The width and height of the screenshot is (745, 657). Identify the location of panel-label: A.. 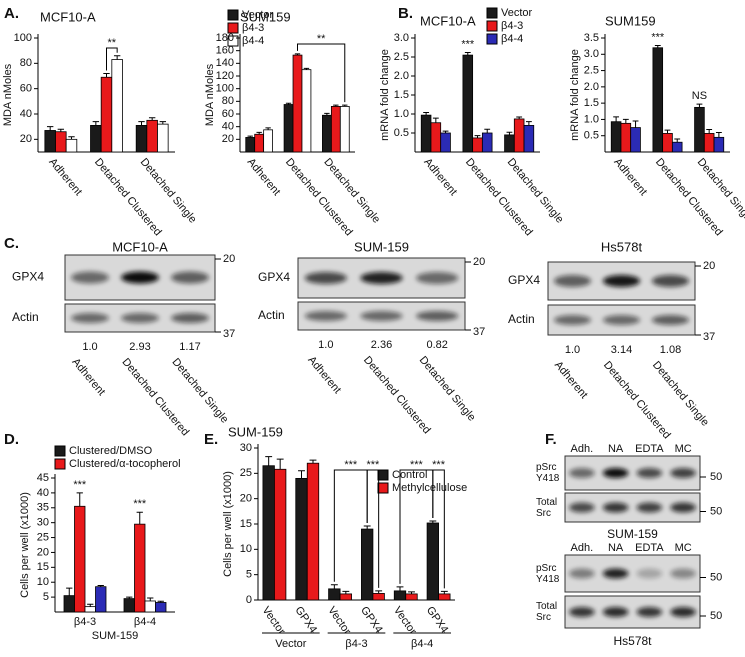
(11, 13).